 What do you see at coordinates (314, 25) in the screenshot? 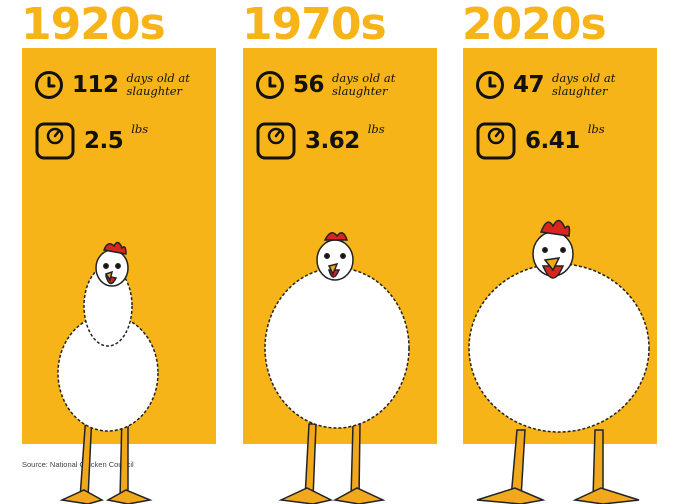
I see `decade-title-1970s: 1970s` at bounding box center [314, 25].